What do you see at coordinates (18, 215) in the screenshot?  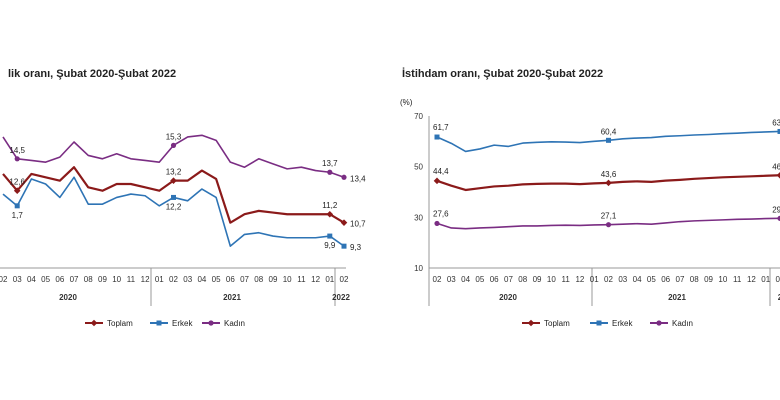 I see `chart1-data-label: 1,7` at bounding box center [18, 215].